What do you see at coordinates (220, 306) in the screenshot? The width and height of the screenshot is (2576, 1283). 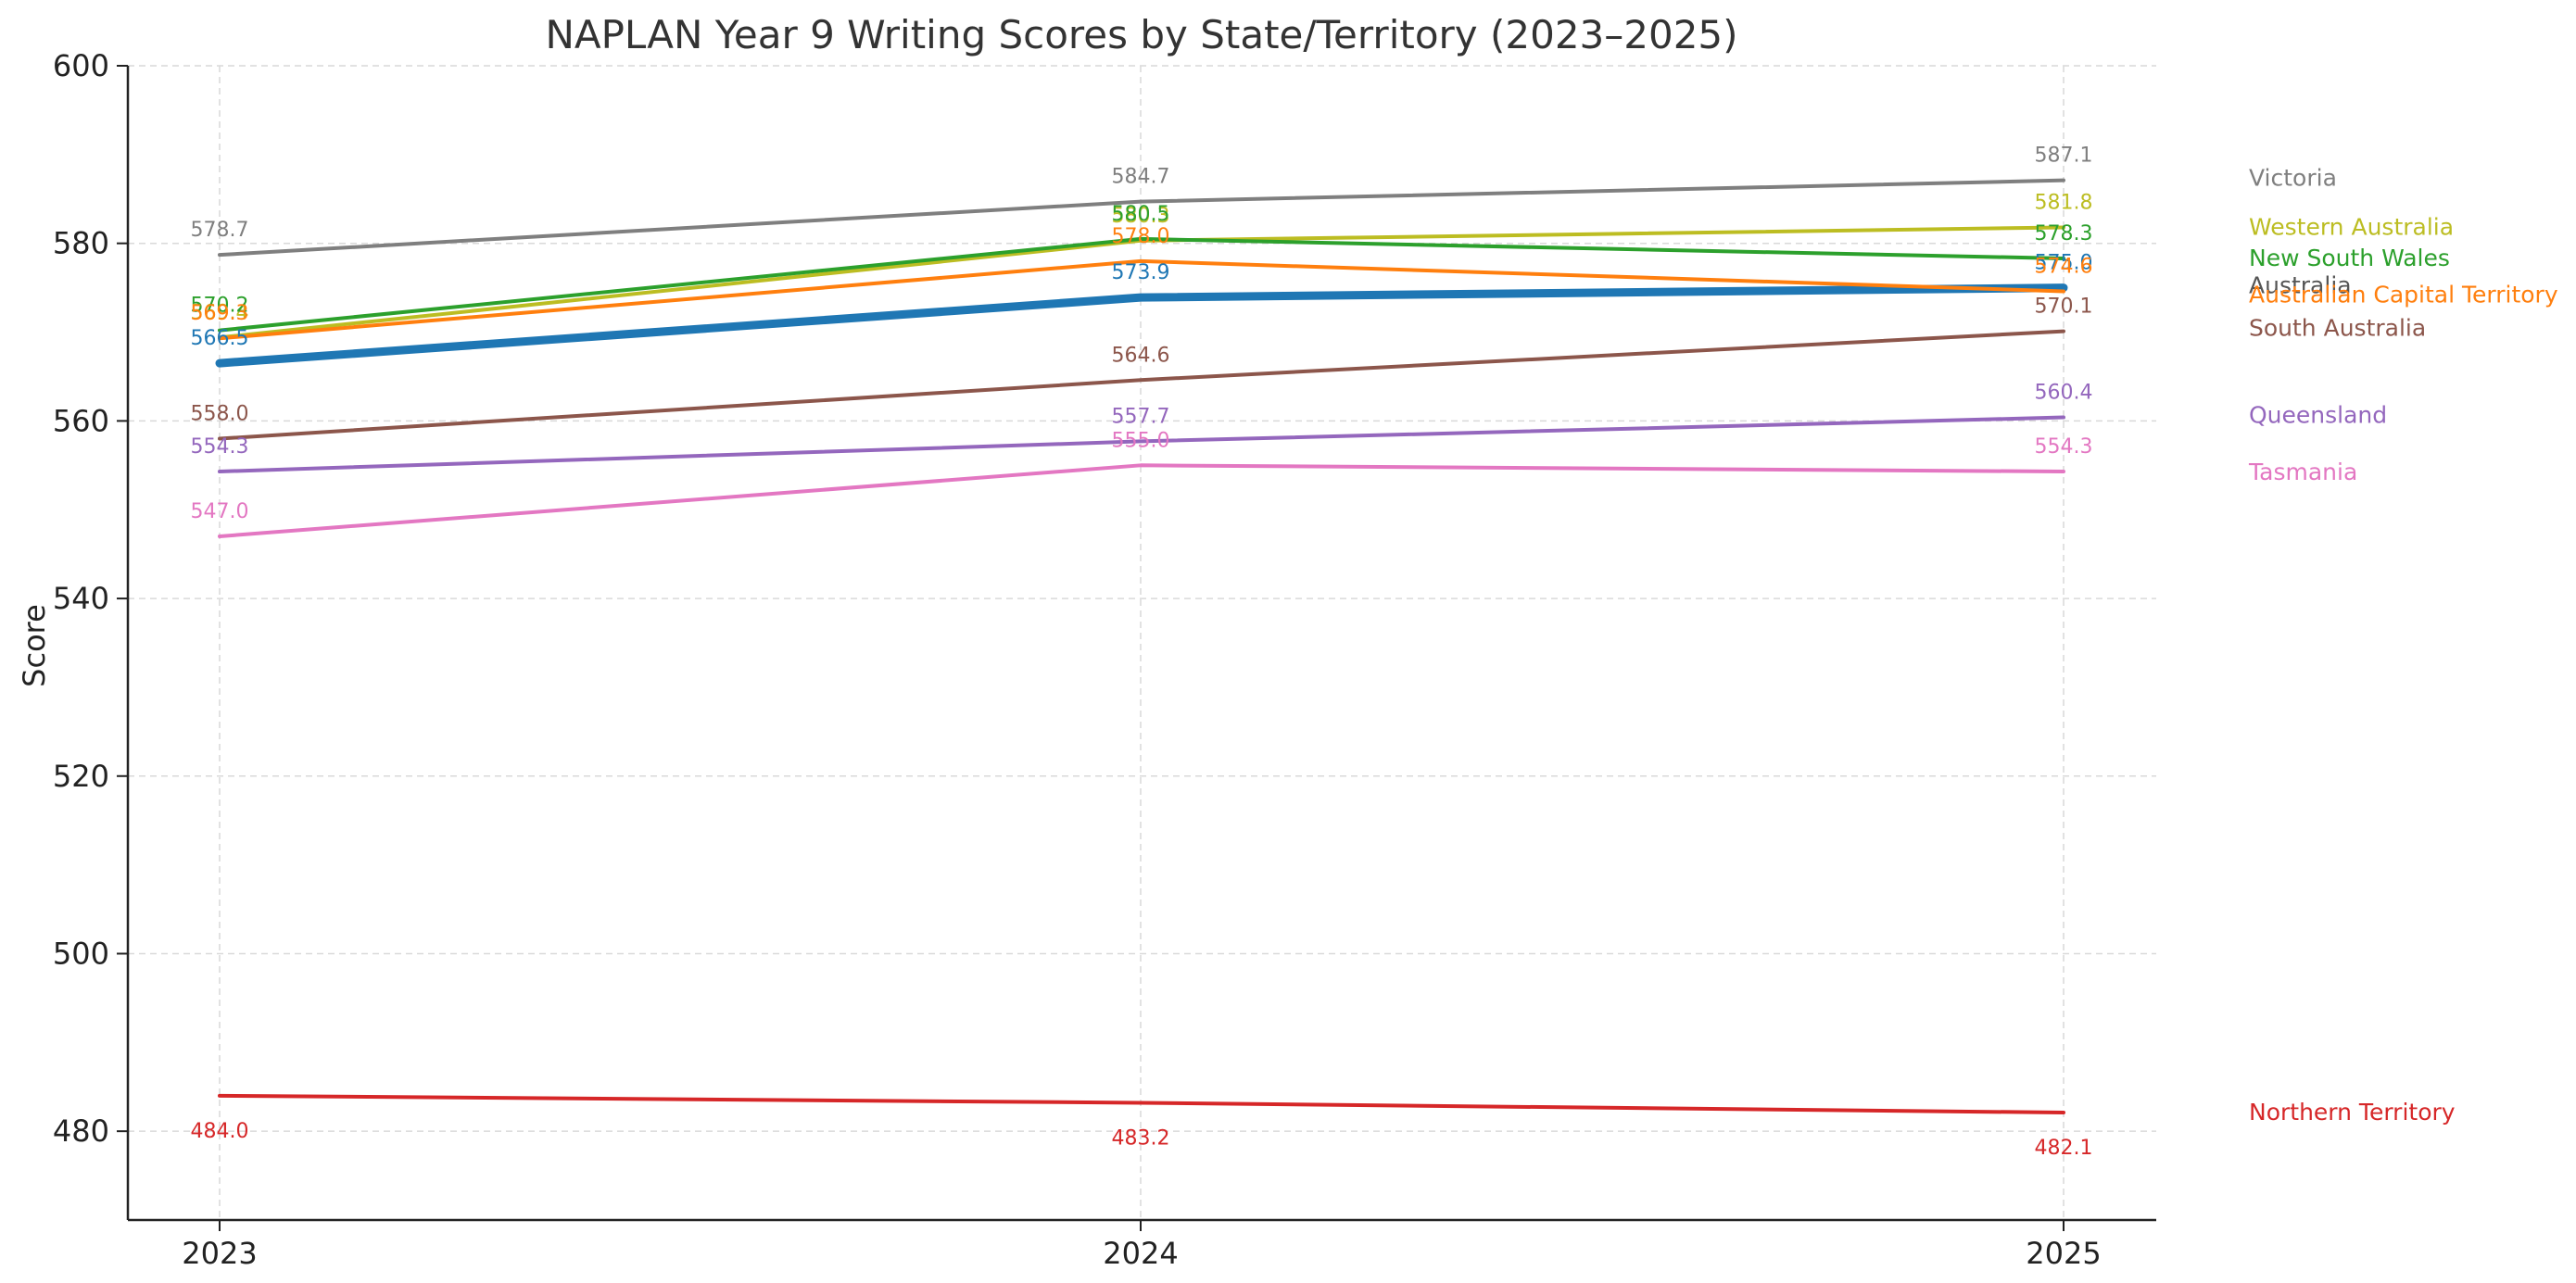 I see `data-label: 570.2` at bounding box center [220, 306].